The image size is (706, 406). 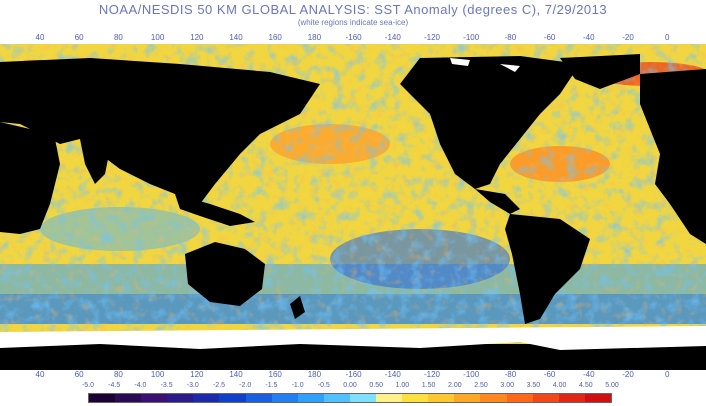 What do you see at coordinates (219, 385) in the screenshot?
I see `colorbar-label: -2.5` at bounding box center [219, 385].